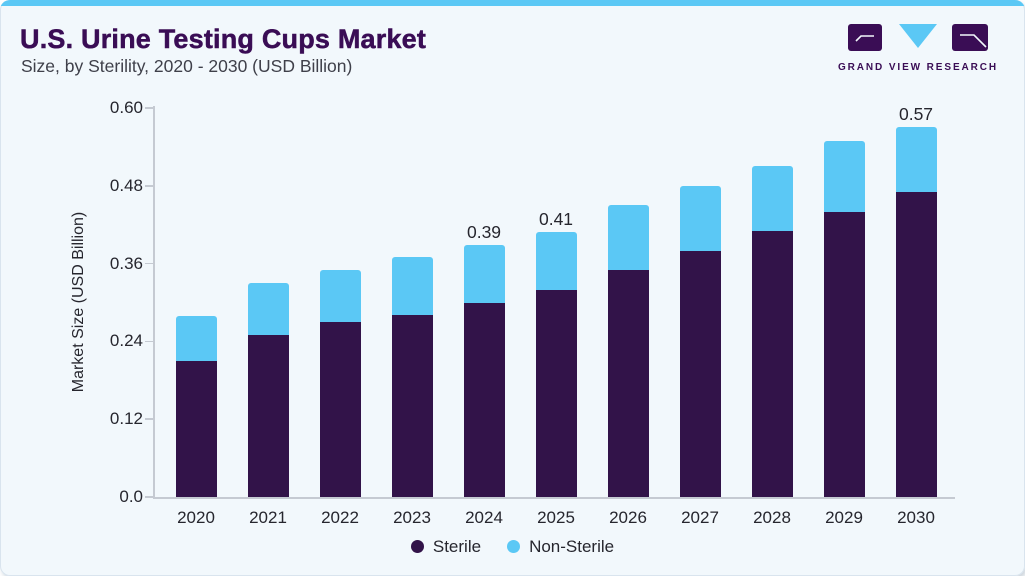 The width and height of the screenshot is (1025, 576). Describe the element at coordinates (512, 3) in the screenshot. I see `accent-strip` at that location.